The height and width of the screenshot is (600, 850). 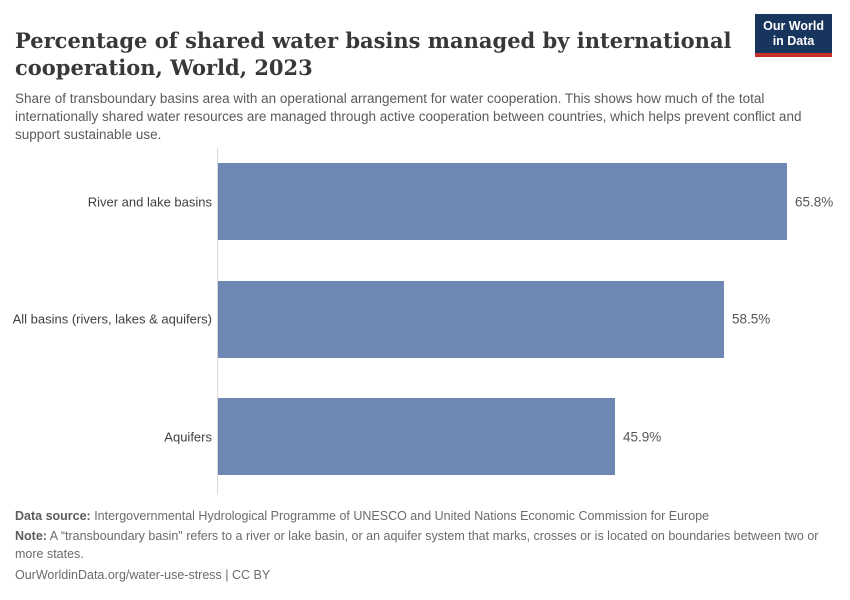 I want to click on value-label: 45.9%, so click(x=642, y=436).